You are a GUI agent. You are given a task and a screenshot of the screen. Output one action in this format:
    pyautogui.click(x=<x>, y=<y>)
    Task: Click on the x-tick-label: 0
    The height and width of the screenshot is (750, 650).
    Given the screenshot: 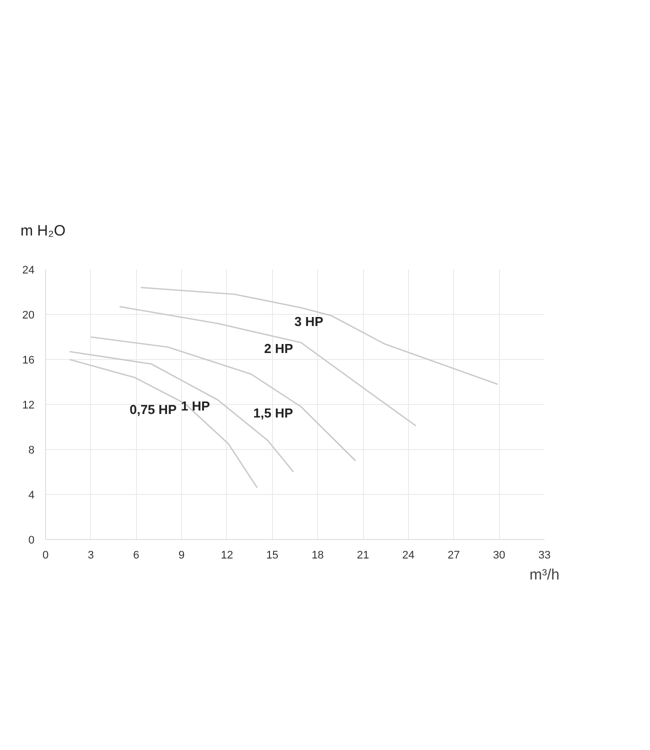 What is the action you would take?
    pyautogui.click(x=45, y=556)
    